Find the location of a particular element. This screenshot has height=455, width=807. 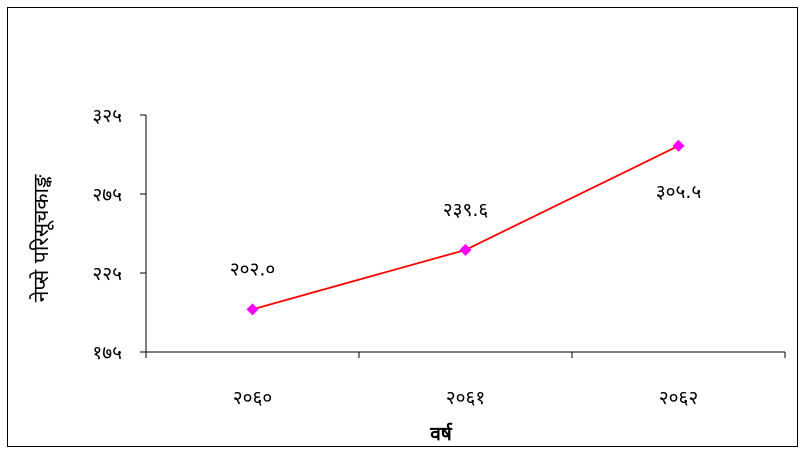

data-label: २०२.० is located at coordinates (253, 269).